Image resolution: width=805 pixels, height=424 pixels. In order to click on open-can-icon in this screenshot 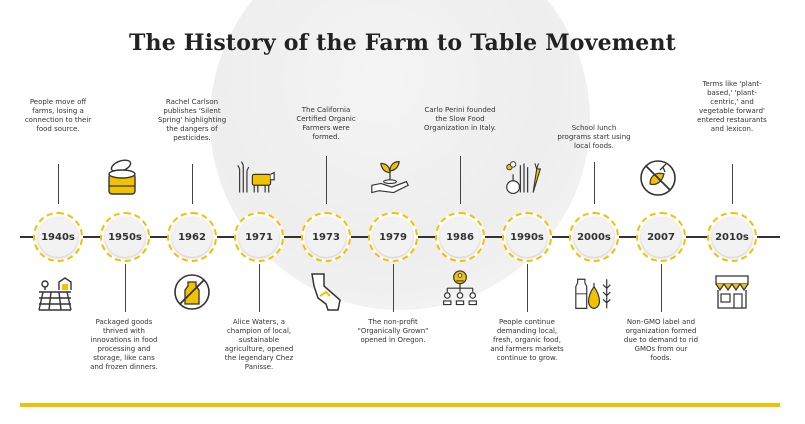, I will do `click(122, 177)`.